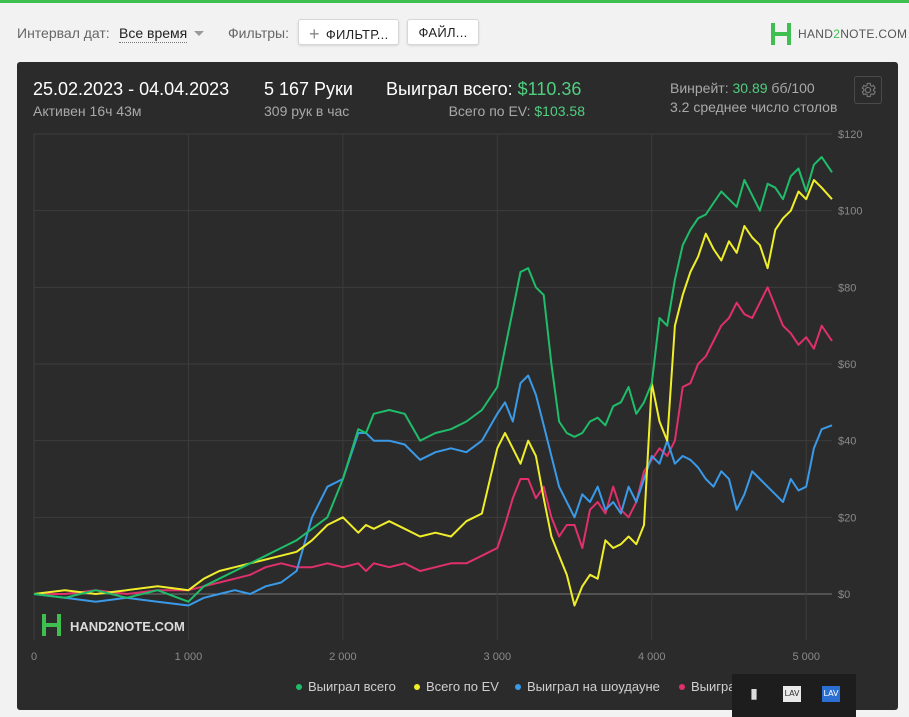  What do you see at coordinates (314, 34) in the screenshot?
I see `plus-icon: +` at bounding box center [314, 34].